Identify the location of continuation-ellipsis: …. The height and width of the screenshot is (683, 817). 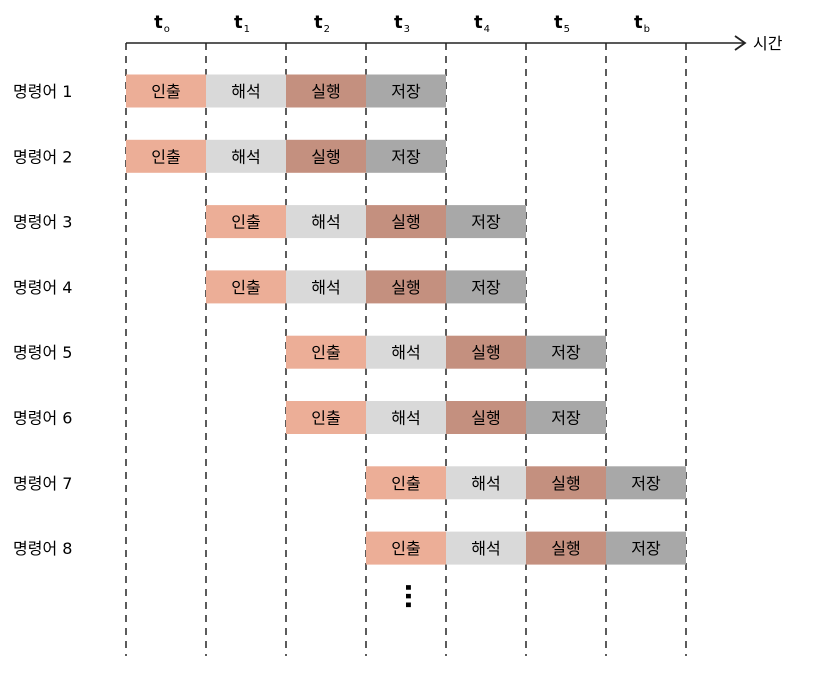
(414, 596).